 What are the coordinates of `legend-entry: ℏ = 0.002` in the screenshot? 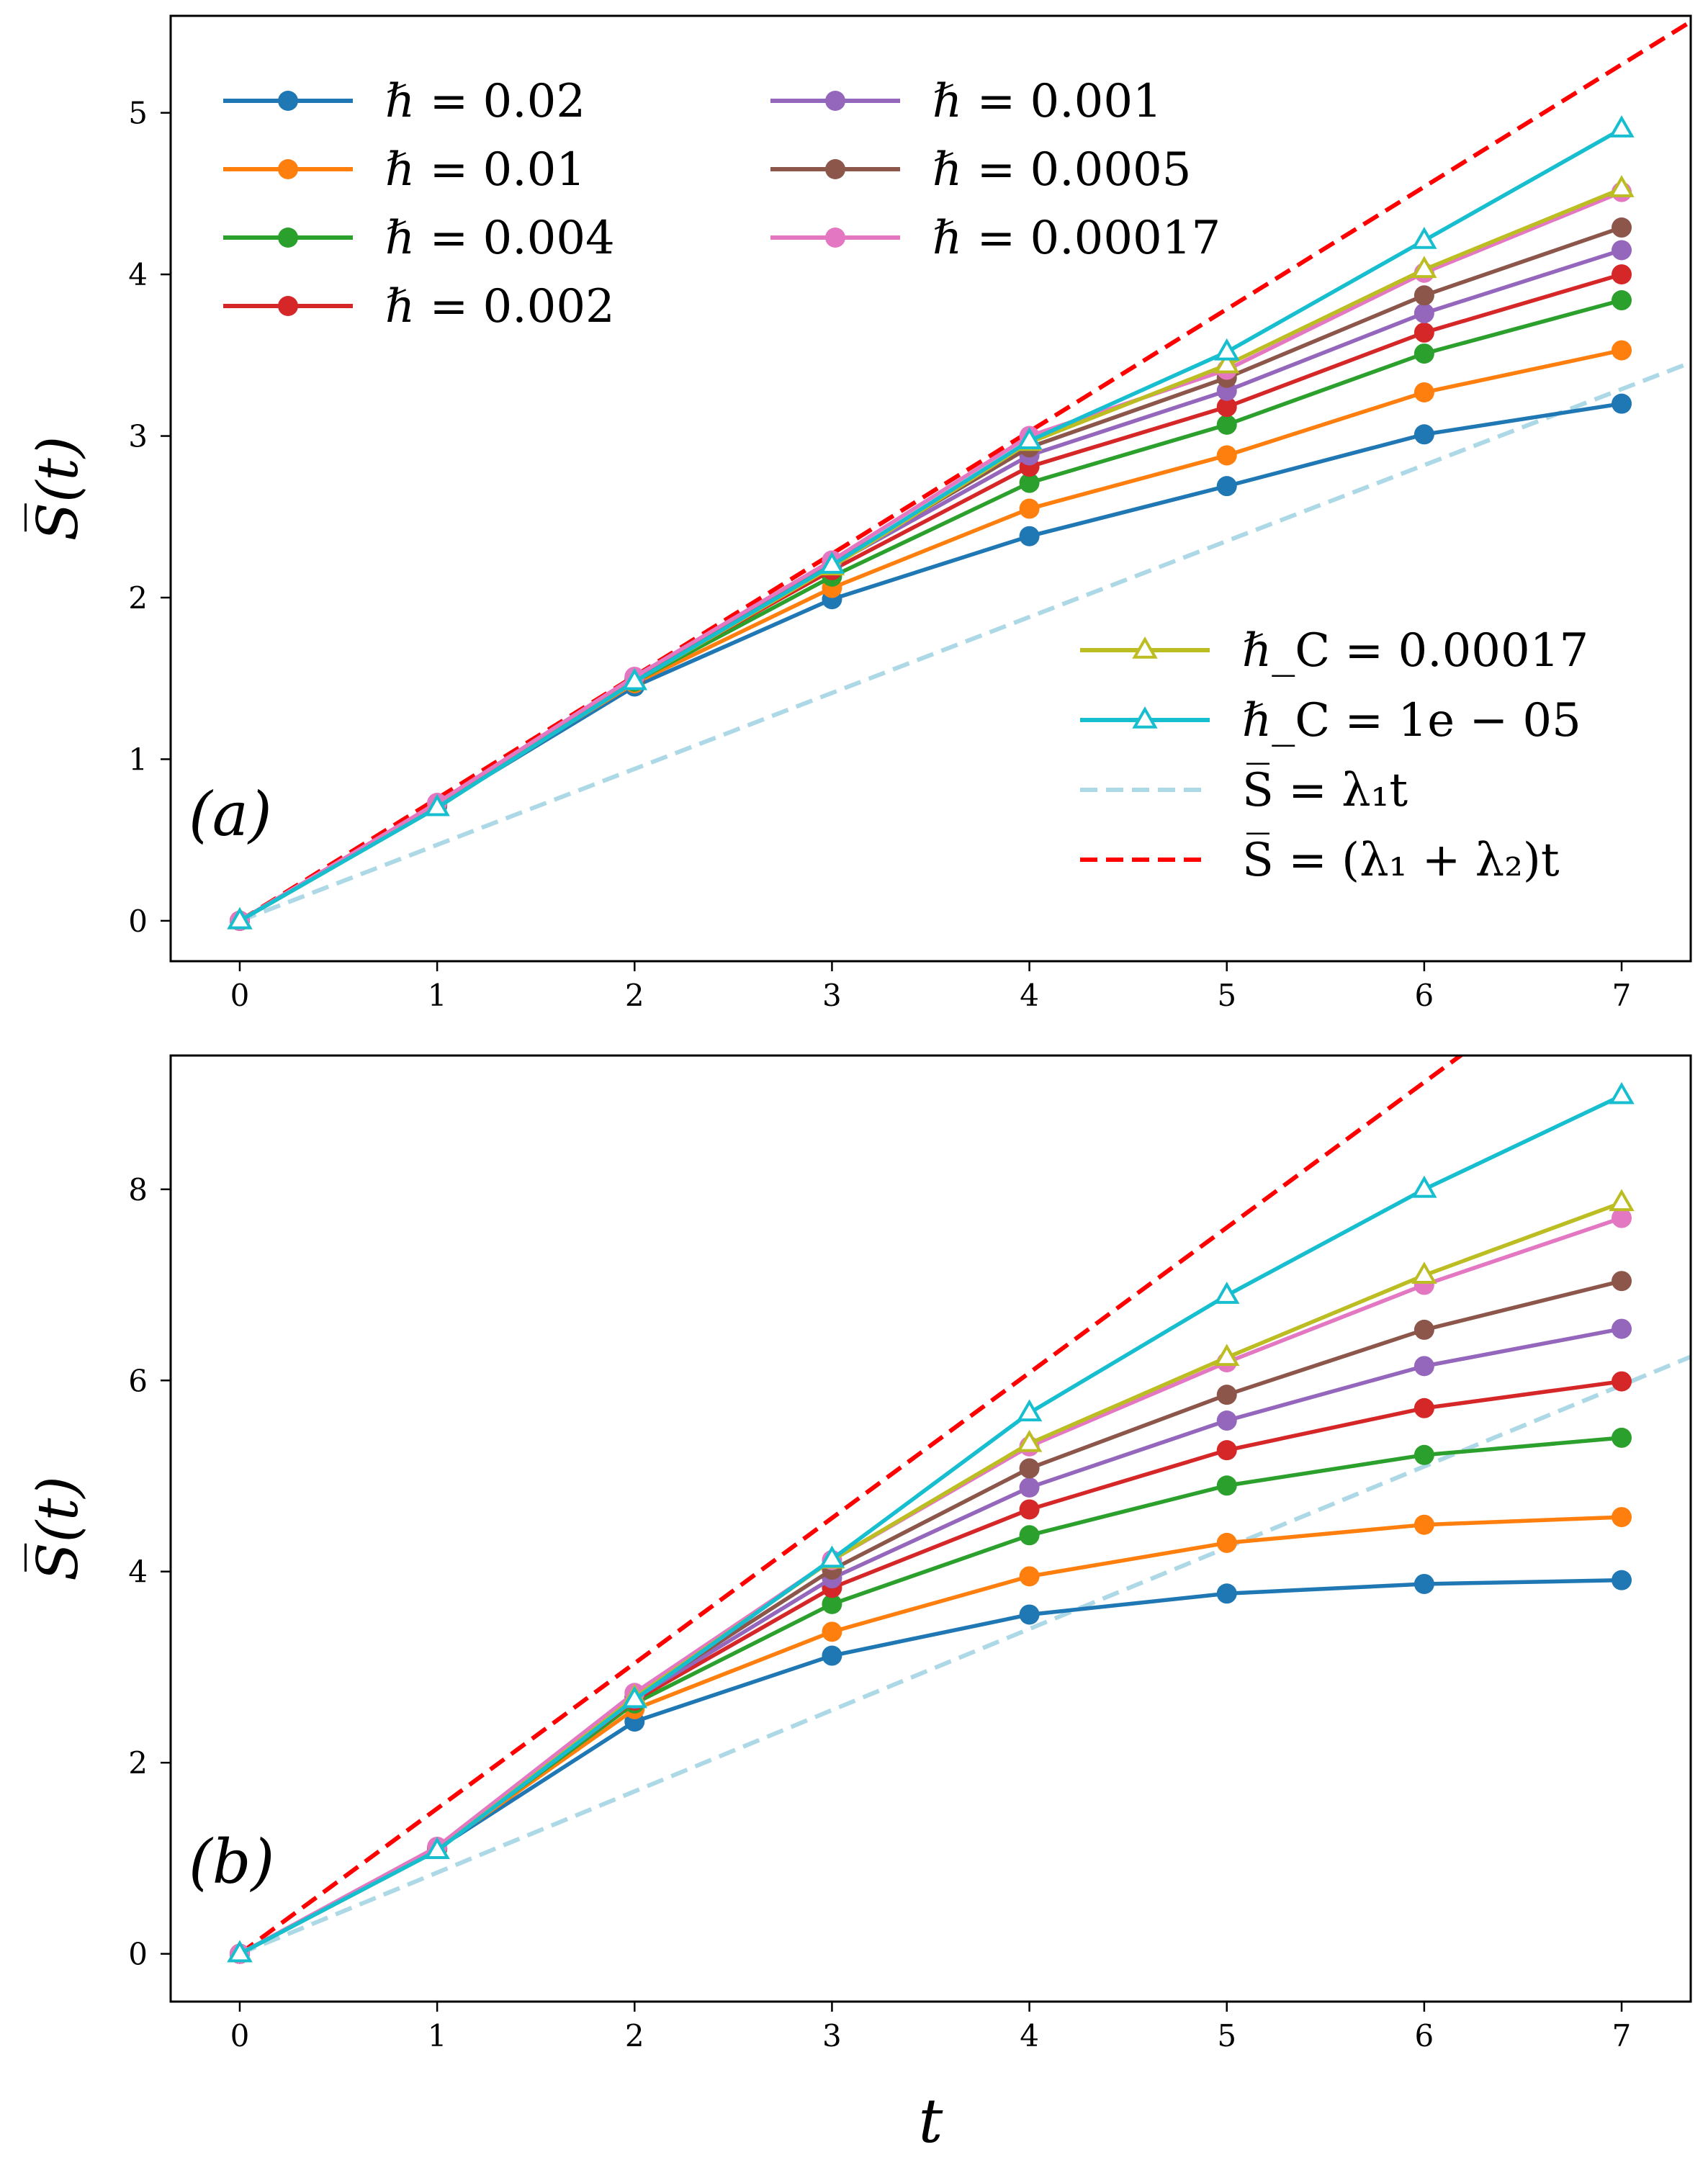 It's located at (419, 306).